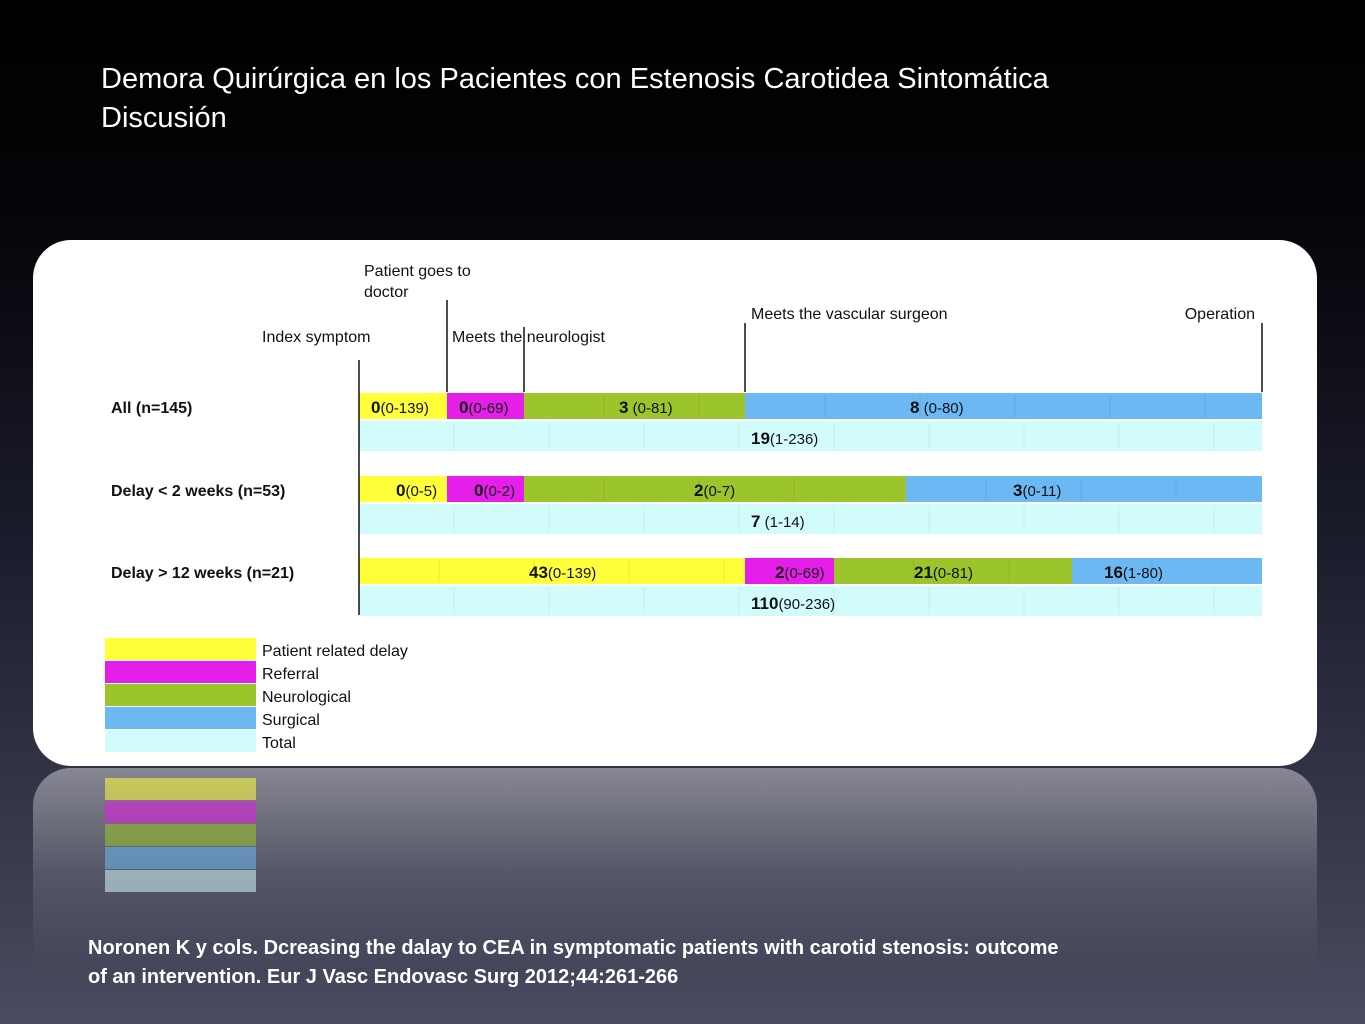  What do you see at coordinates (180, 789) in the screenshot?
I see `reflection-swatch-patient` at bounding box center [180, 789].